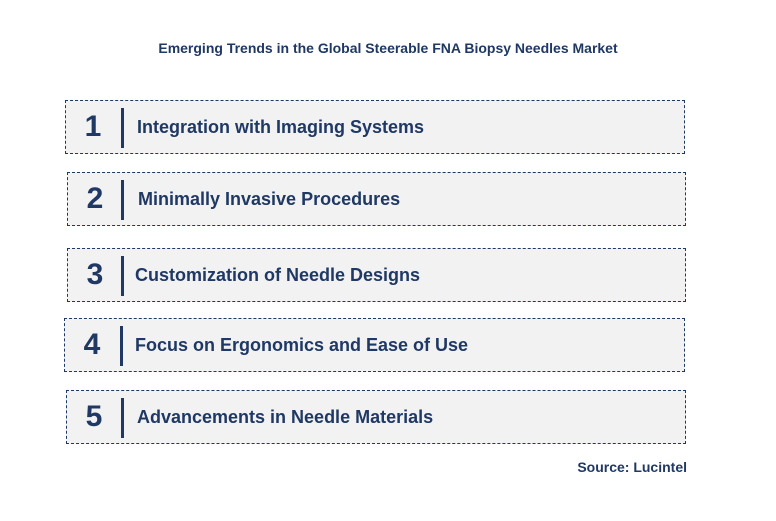  Describe the element at coordinates (94, 416) in the screenshot. I see `trend-number: 5` at that location.